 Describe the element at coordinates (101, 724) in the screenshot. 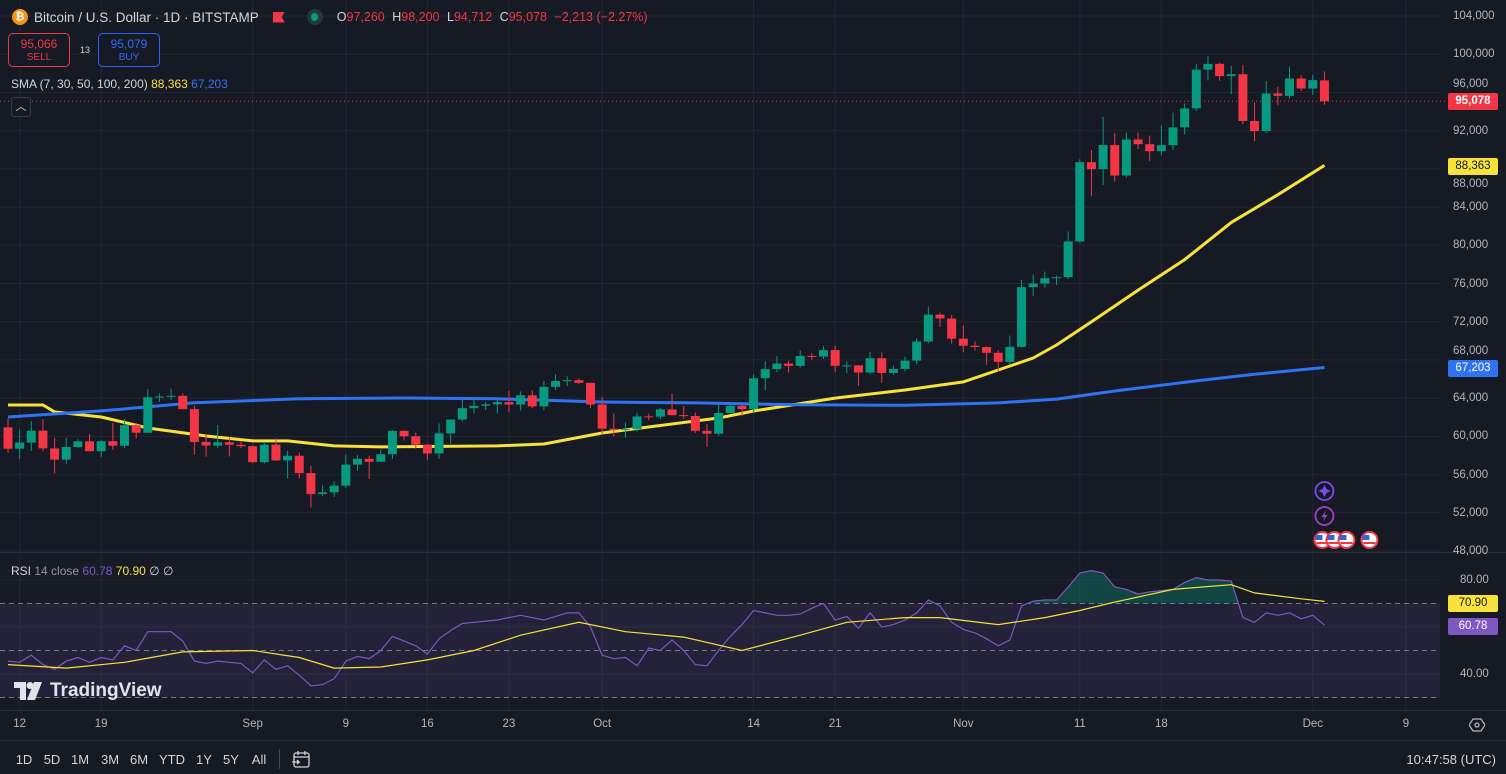

I see `time-axis-label: 19` at that location.